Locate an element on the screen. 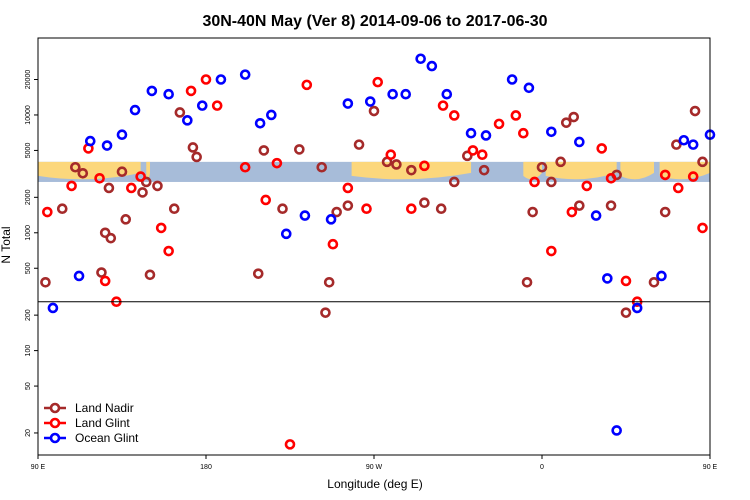 The width and height of the screenshot is (750, 500). y-tick-label: 10000 is located at coordinates (28, 115).